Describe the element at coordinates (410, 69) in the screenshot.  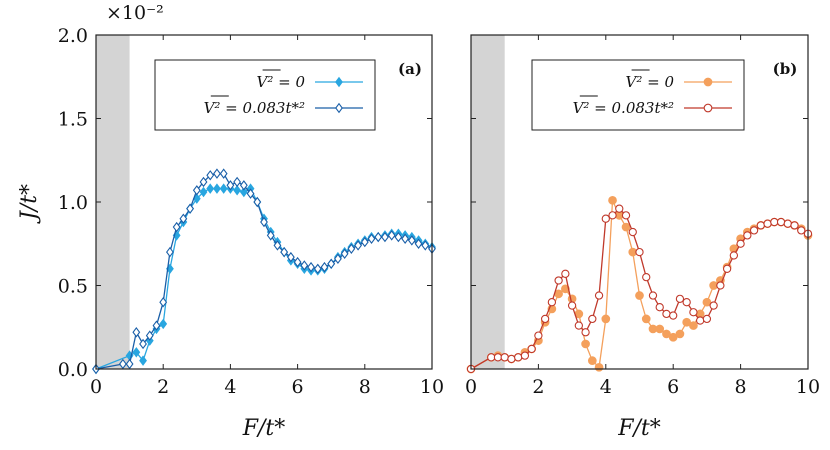
I see `panel-label: (a)` at that location.